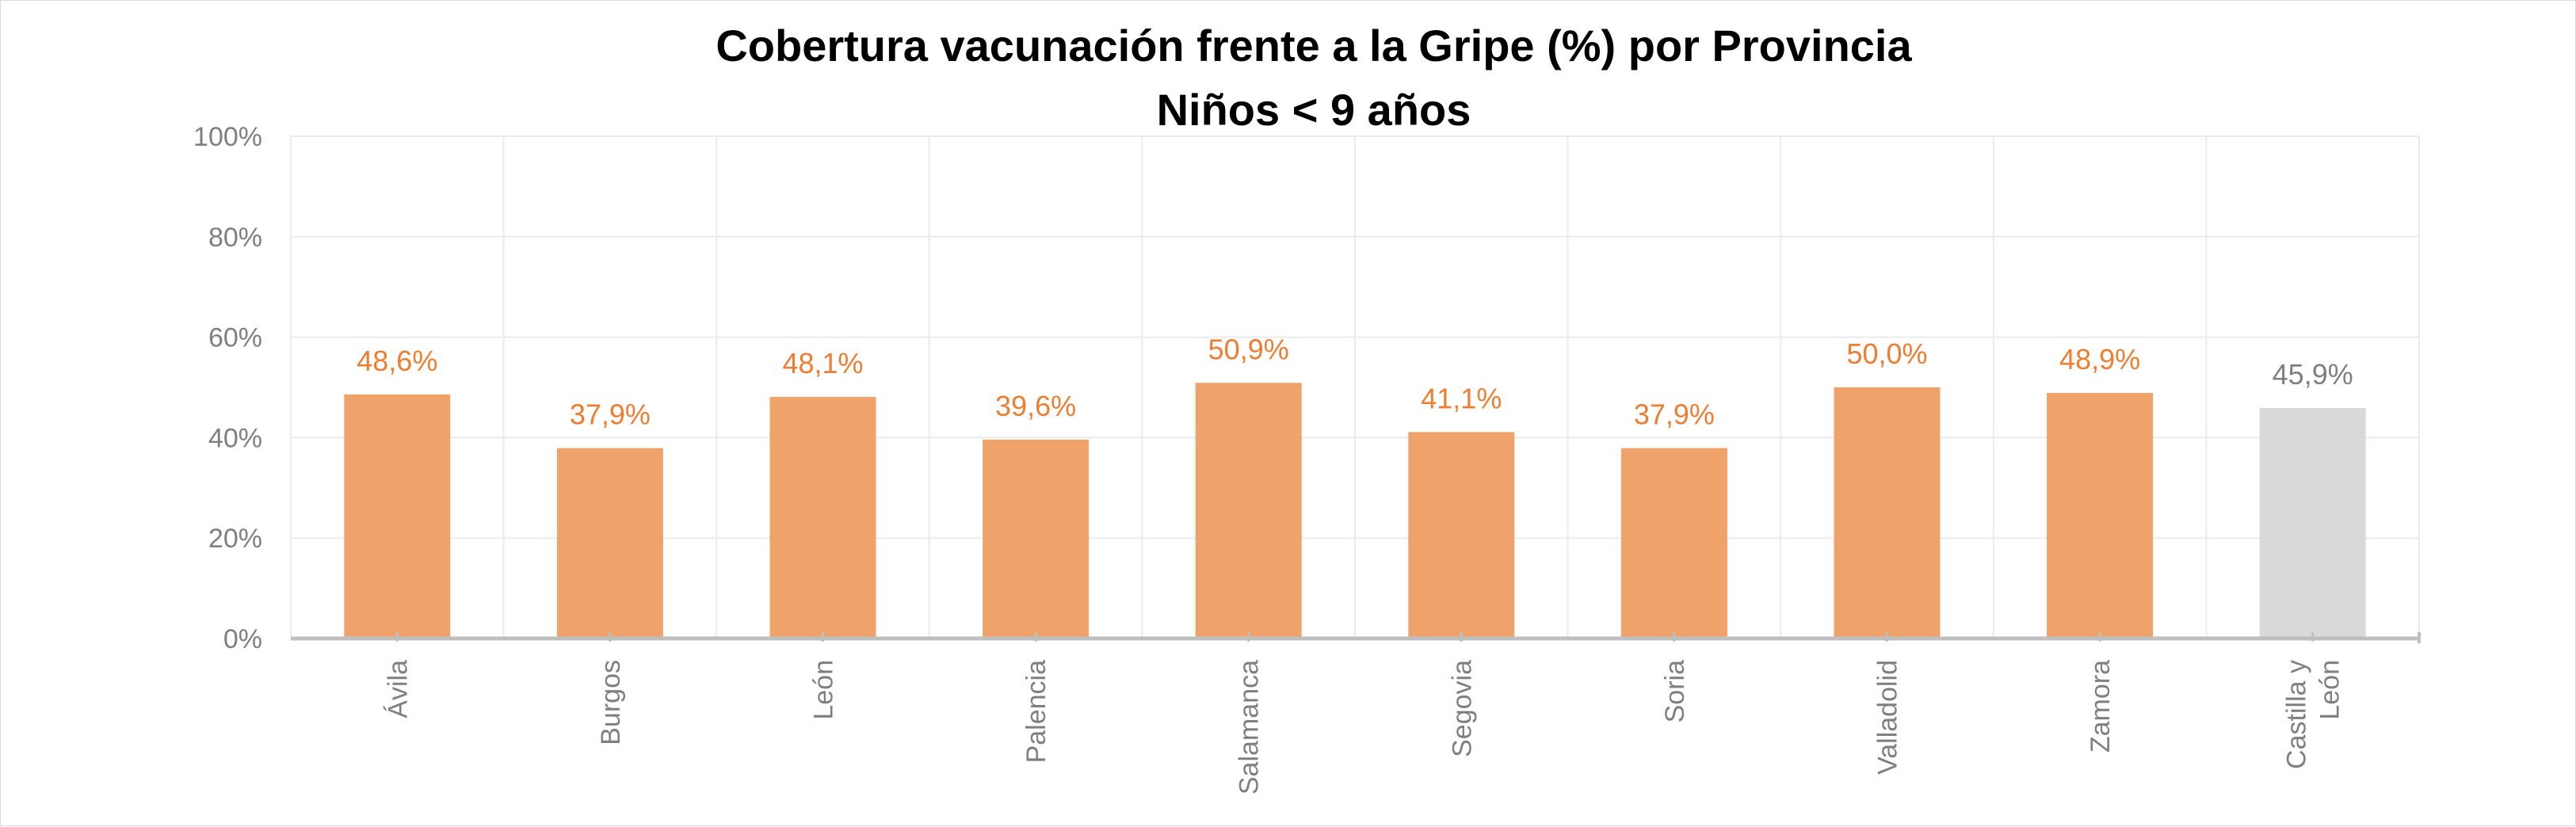 The image size is (2576, 827). What do you see at coordinates (1248, 349) in the screenshot?
I see `data-label: 50,9%` at bounding box center [1248, 349].